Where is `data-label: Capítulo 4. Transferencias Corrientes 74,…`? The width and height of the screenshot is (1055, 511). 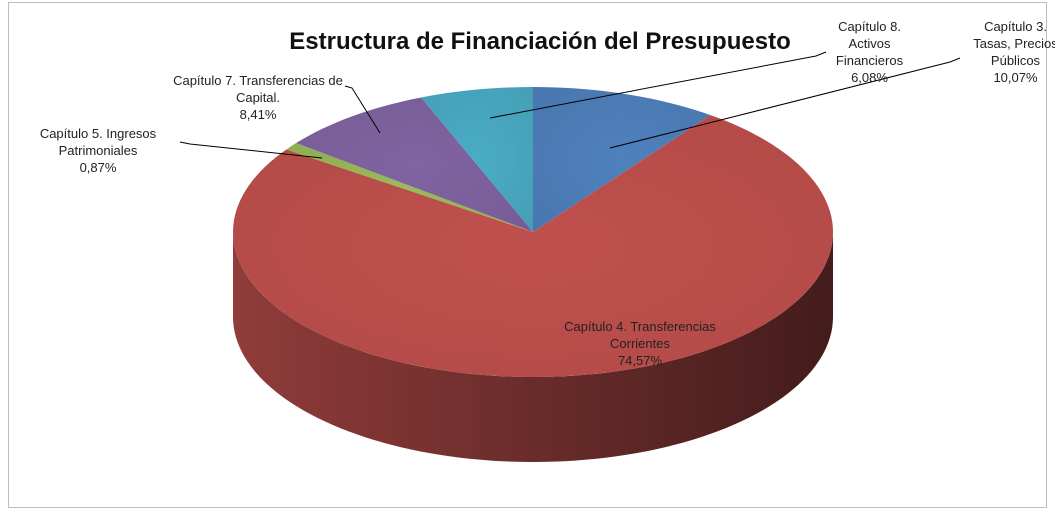
data-label: Capítulo 4. Transferencias Corrientes 74,… is located at coordinates (640, 343).